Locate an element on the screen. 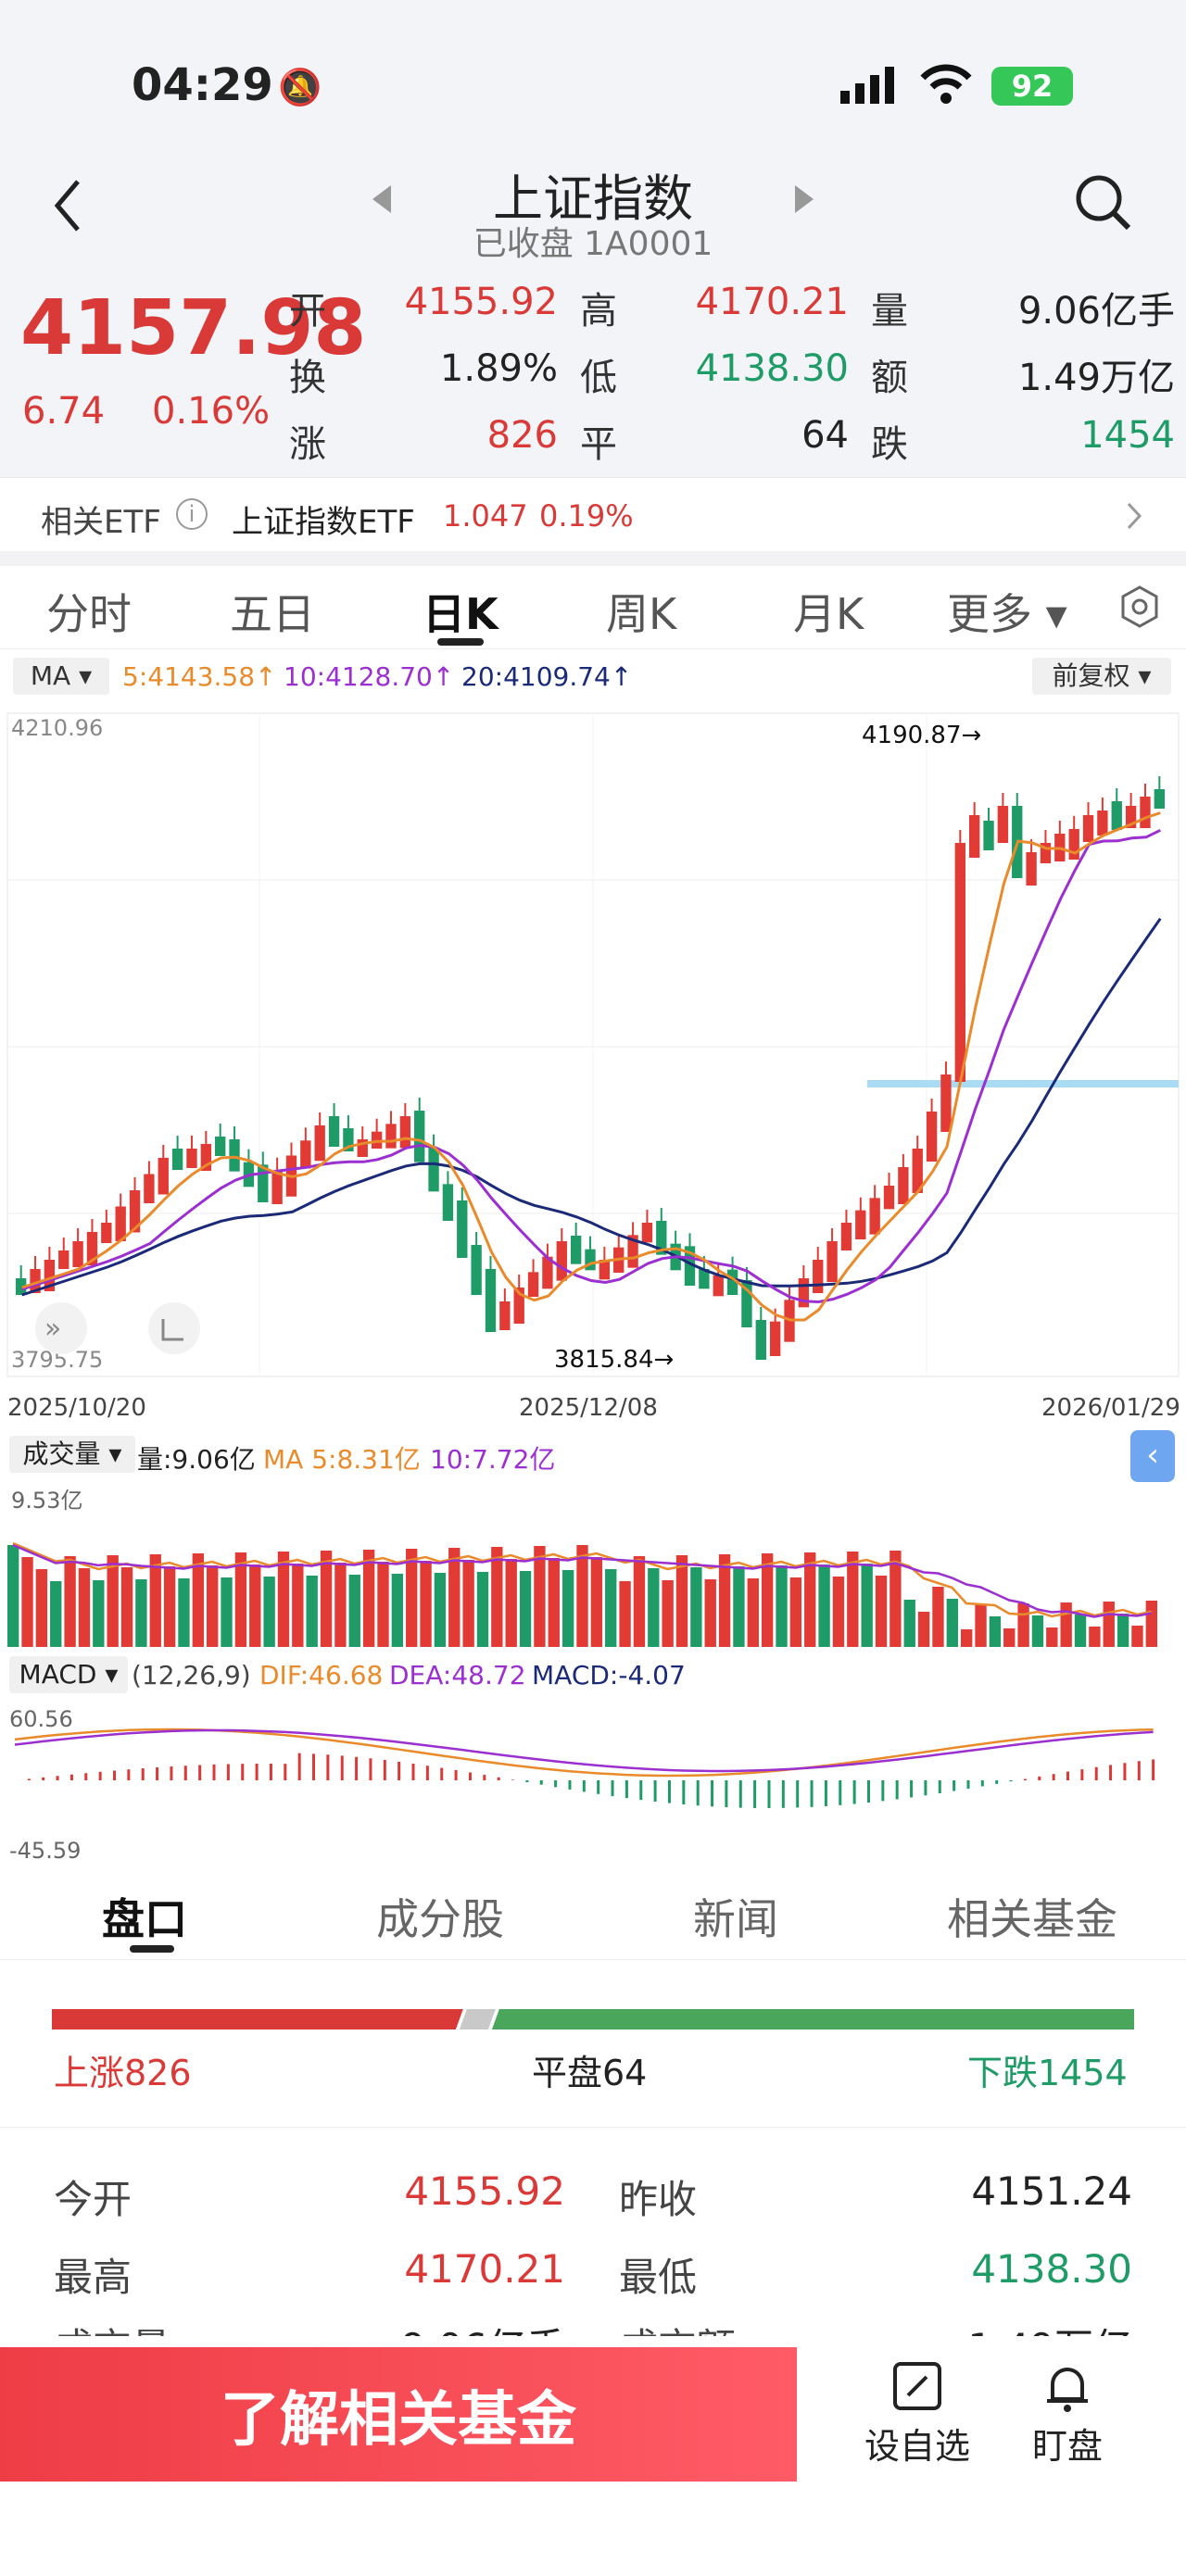 The image size is (1186, 2576). adjust-selector: 前复权 ▾ is located at coordinates (1101, 676).